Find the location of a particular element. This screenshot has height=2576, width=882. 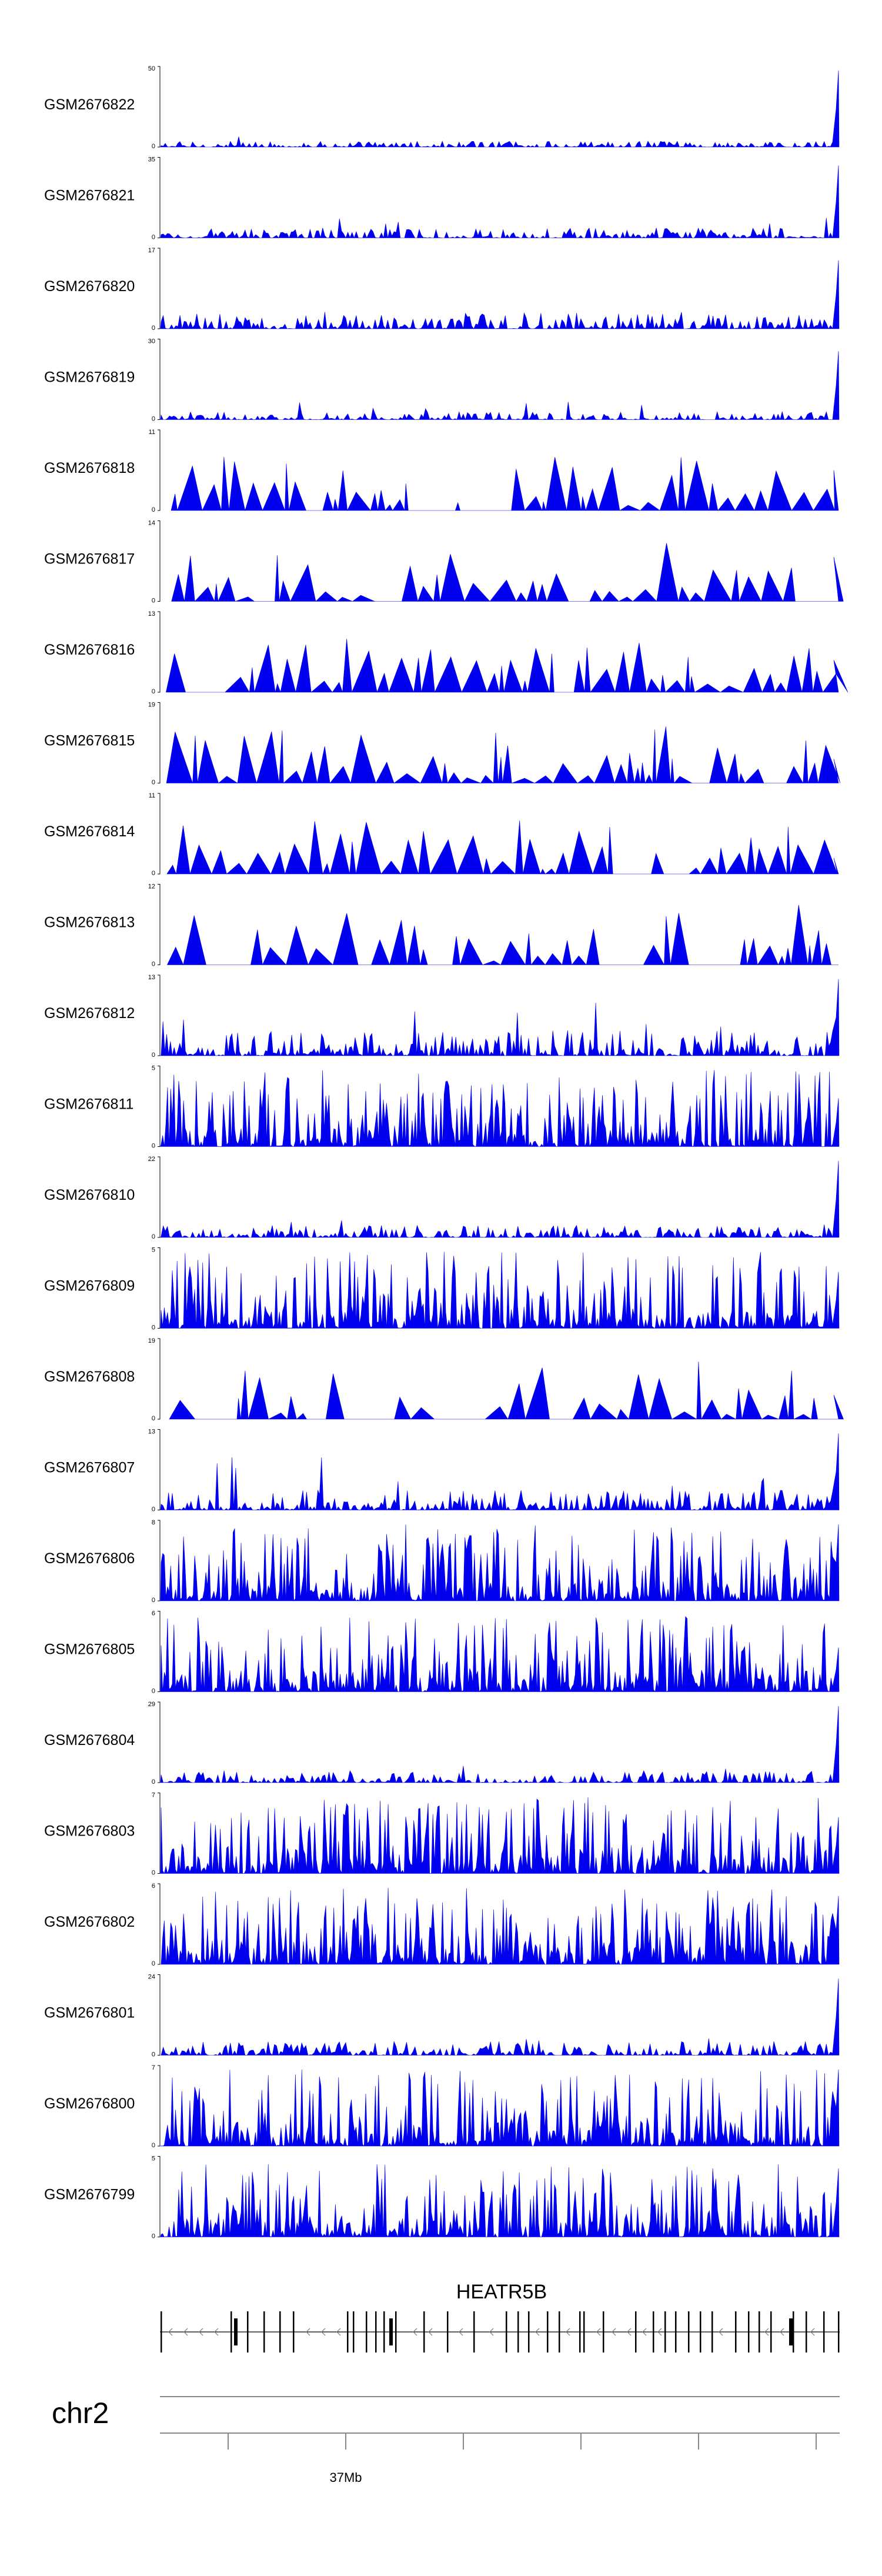

y-max-label: 5 is located at coordinates (153, 1068).